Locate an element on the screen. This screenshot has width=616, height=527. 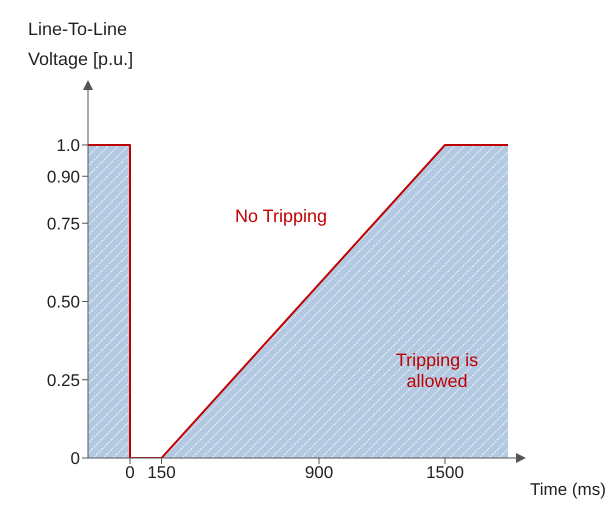
annotation: Tripping is allowed is located at coordinates (437, 371).